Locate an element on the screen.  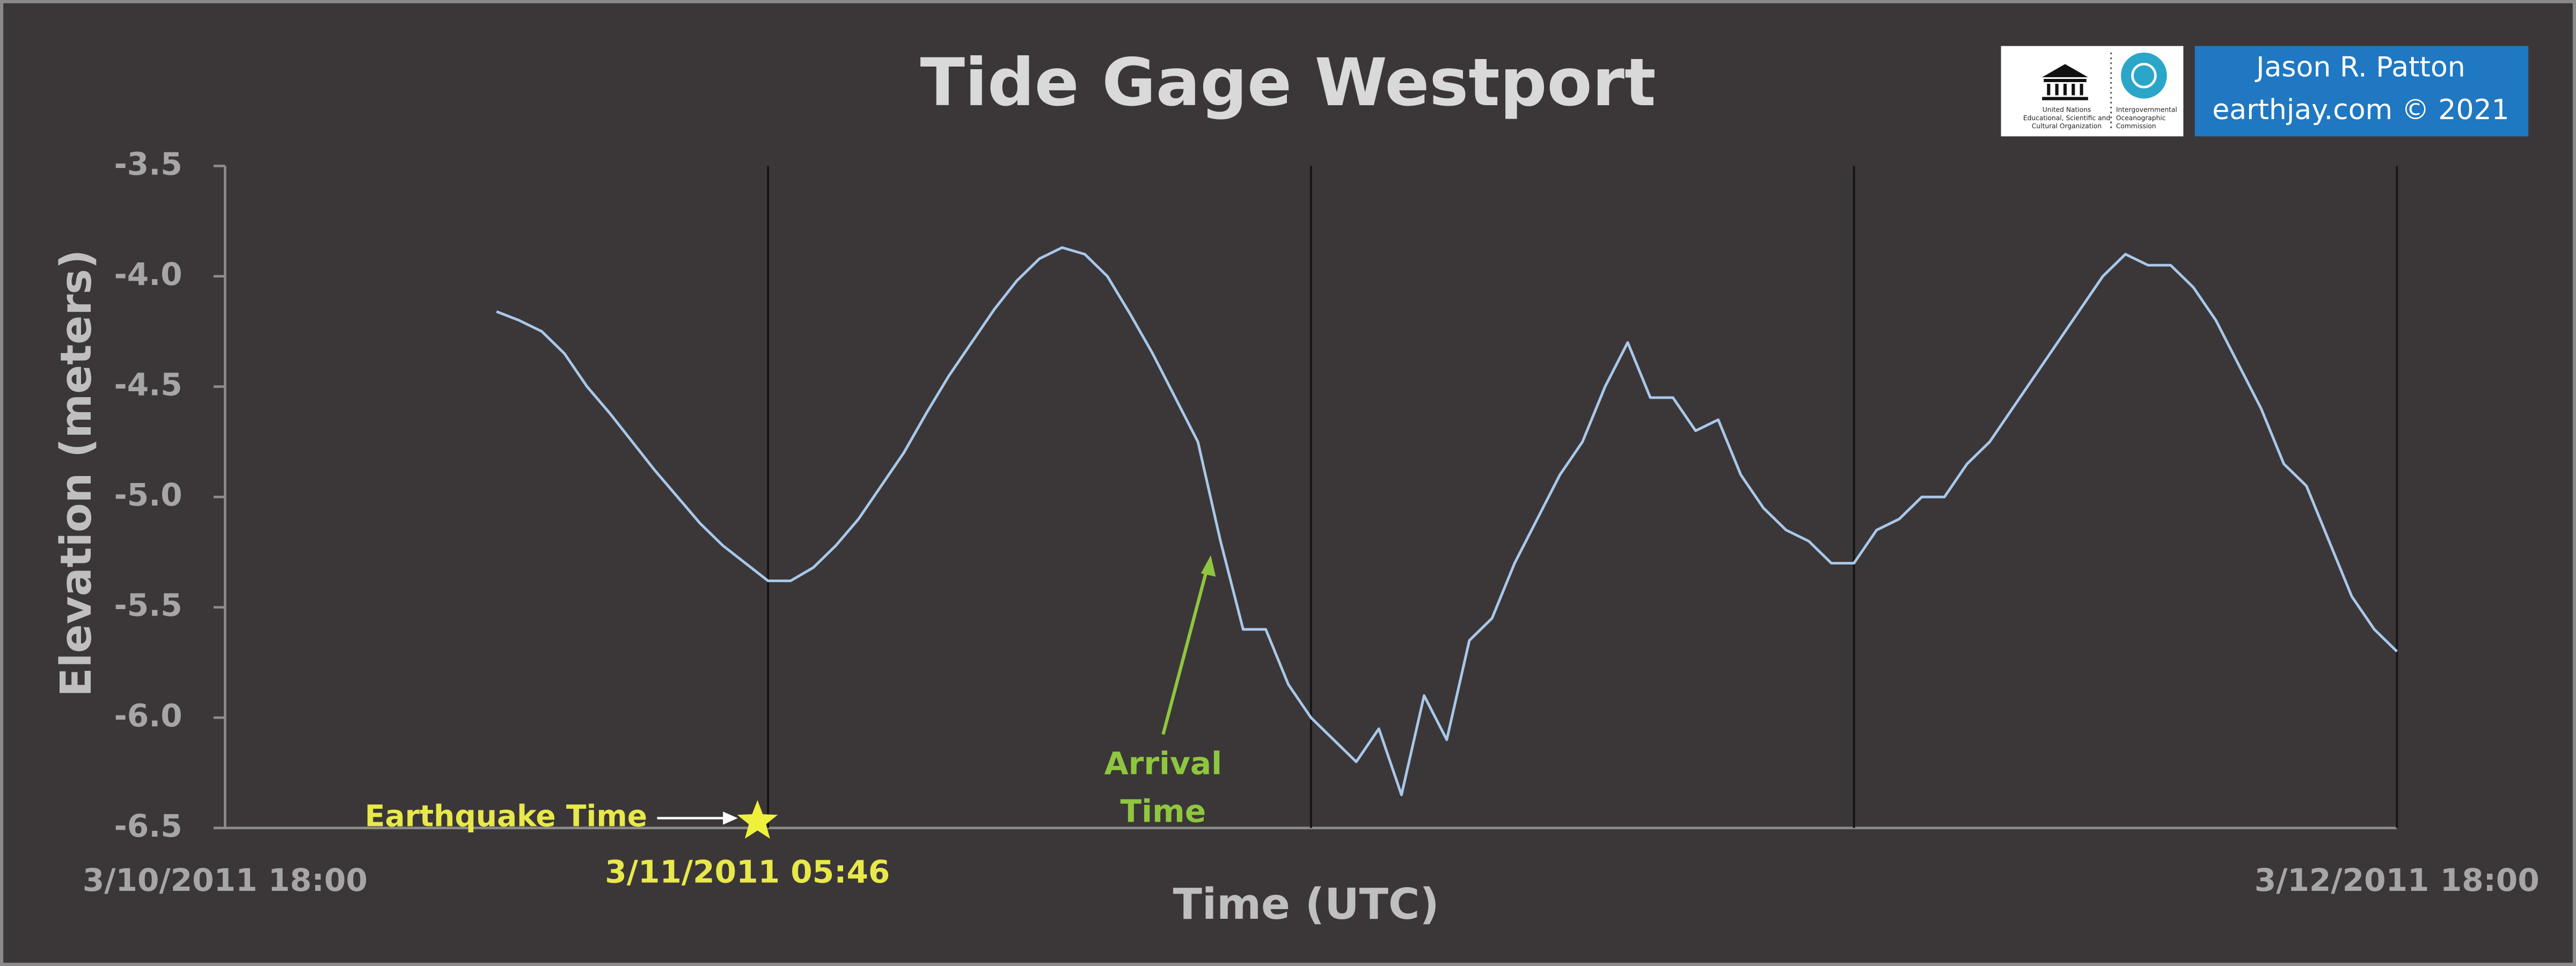
earthquake-arrowhead is located at coordinates (730, 818).